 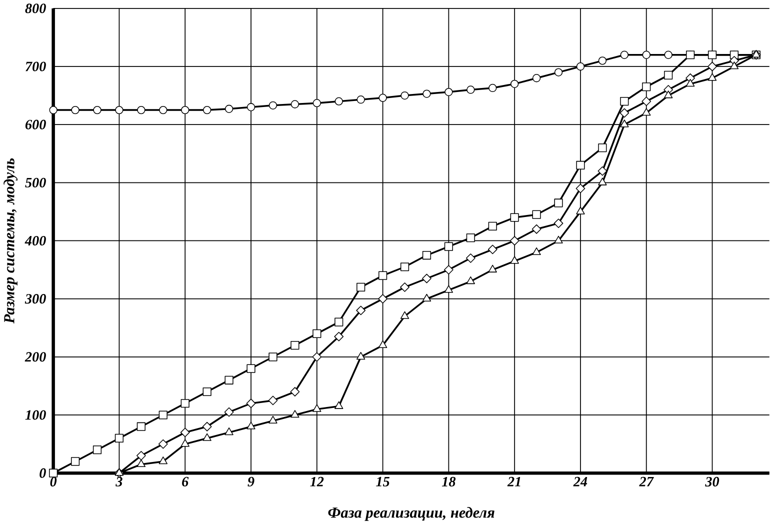 What do you see at coordinates (35, 125) in the screenshot?
I see `y-tick-label: 600` at bounding box center [35, 125].